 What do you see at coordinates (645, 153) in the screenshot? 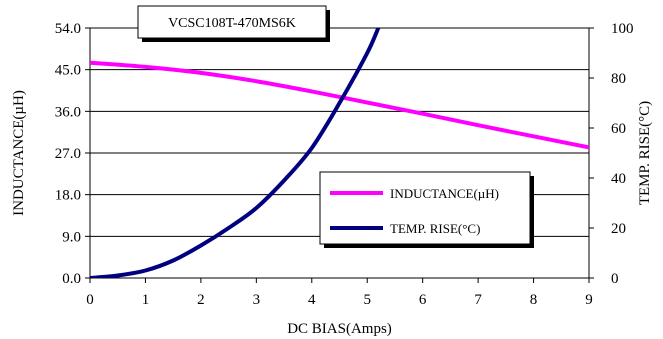
I see `y-axis-right-title: TEMP. RISE(°C)` at bounding box center [645, 153].